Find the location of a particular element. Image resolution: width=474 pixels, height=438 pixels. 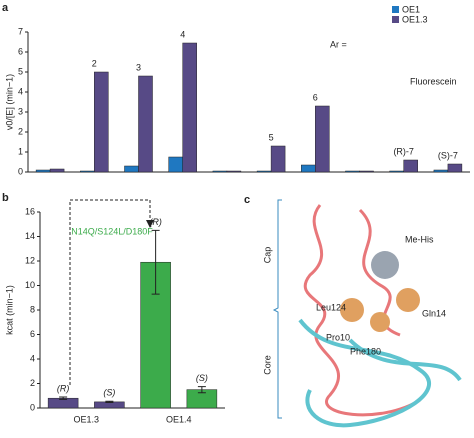

residue-label: Me-His is located at coordinates (419, 239).